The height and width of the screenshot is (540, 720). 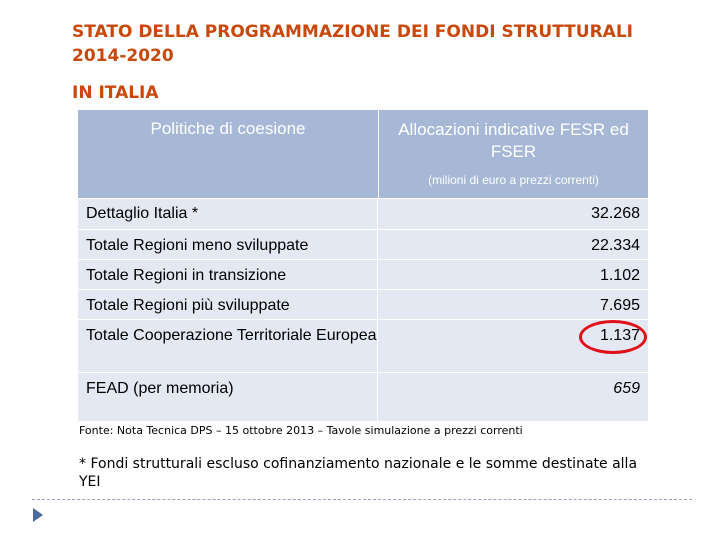 I want to click on row-value: 659, so click(x=626, y=388).